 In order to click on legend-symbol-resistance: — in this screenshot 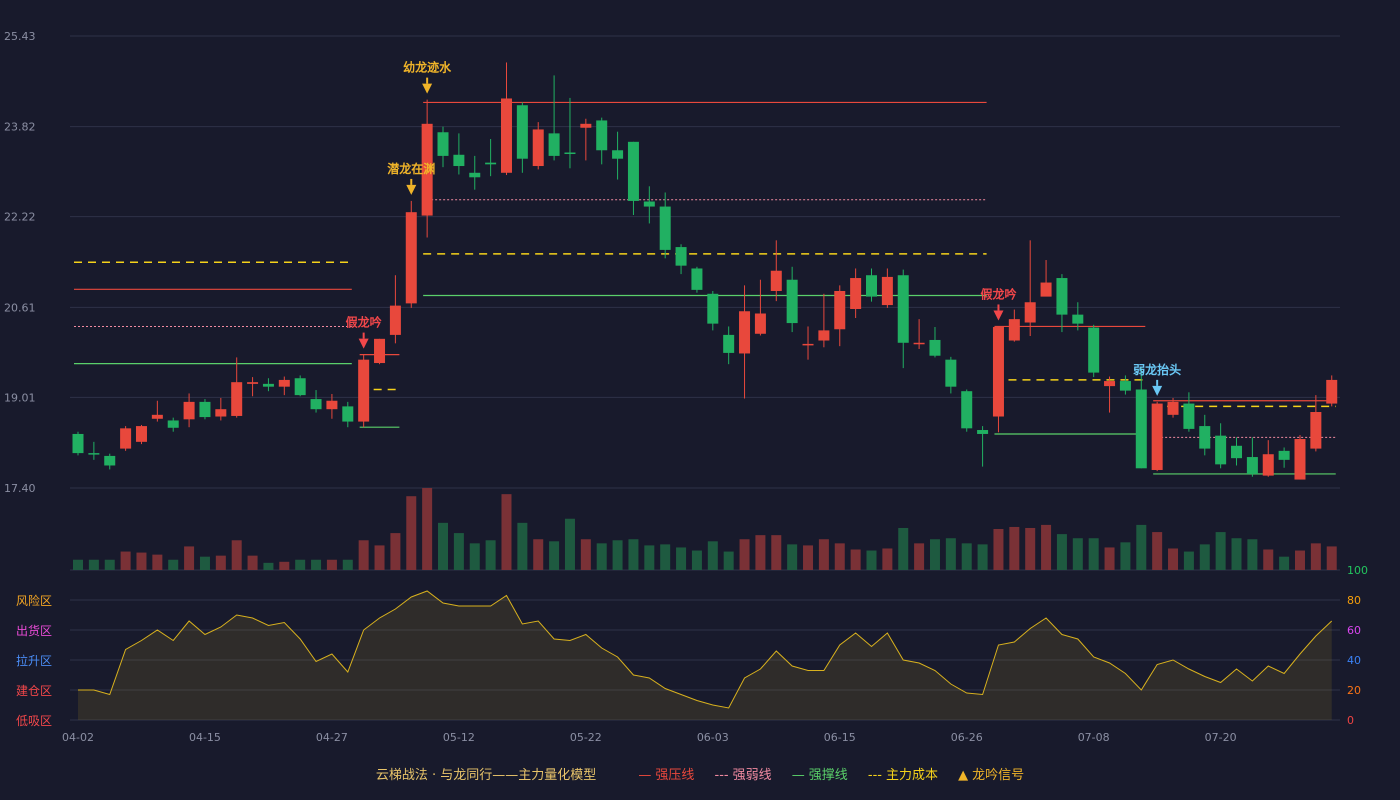, I will do `click(645, 775)`.